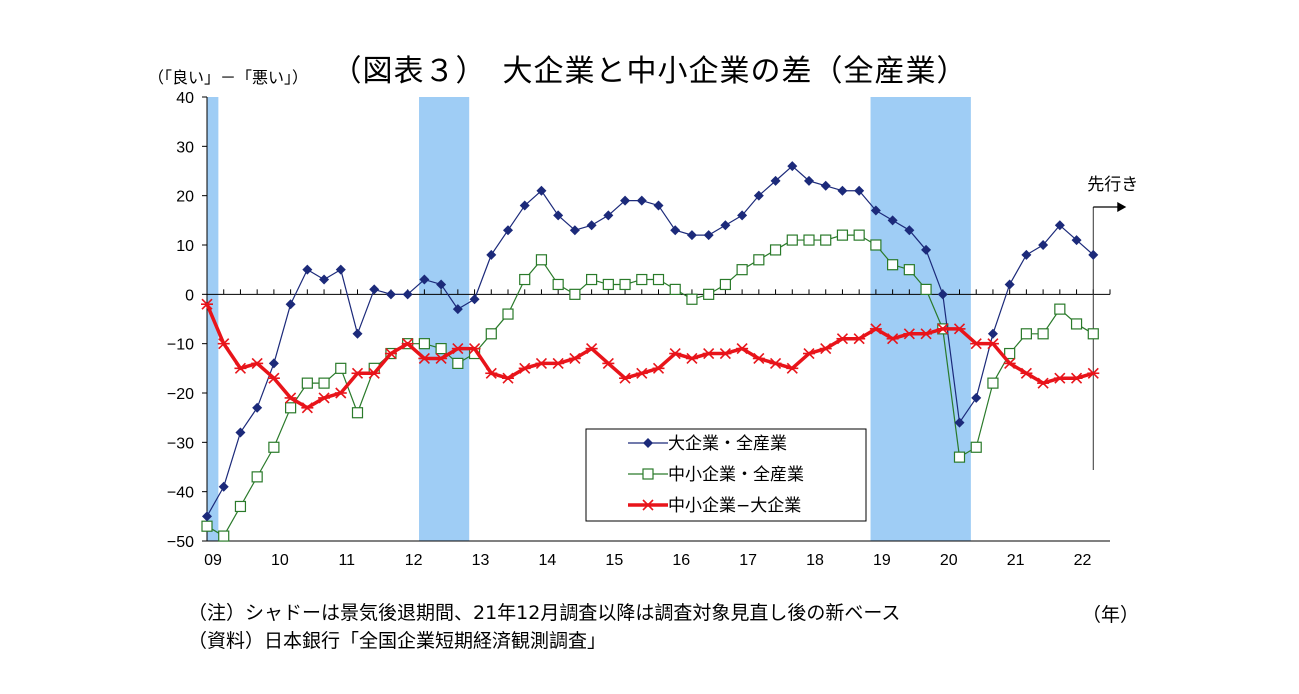  What do you see at coordinates (882, 560) in the screenshot?
I see `x-tick-label: 19` at bounding box center [882, 560].